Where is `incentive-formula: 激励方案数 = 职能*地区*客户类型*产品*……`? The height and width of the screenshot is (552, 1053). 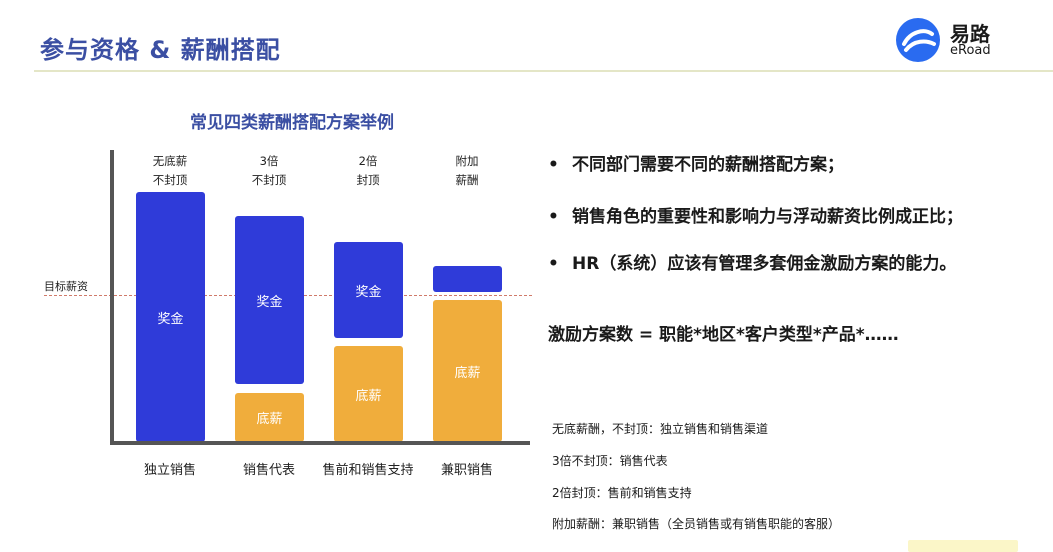
incentive-formula: 激励方案数 = 职能*地区*客户类型*产品*…… is located at coordinates (723, 335).